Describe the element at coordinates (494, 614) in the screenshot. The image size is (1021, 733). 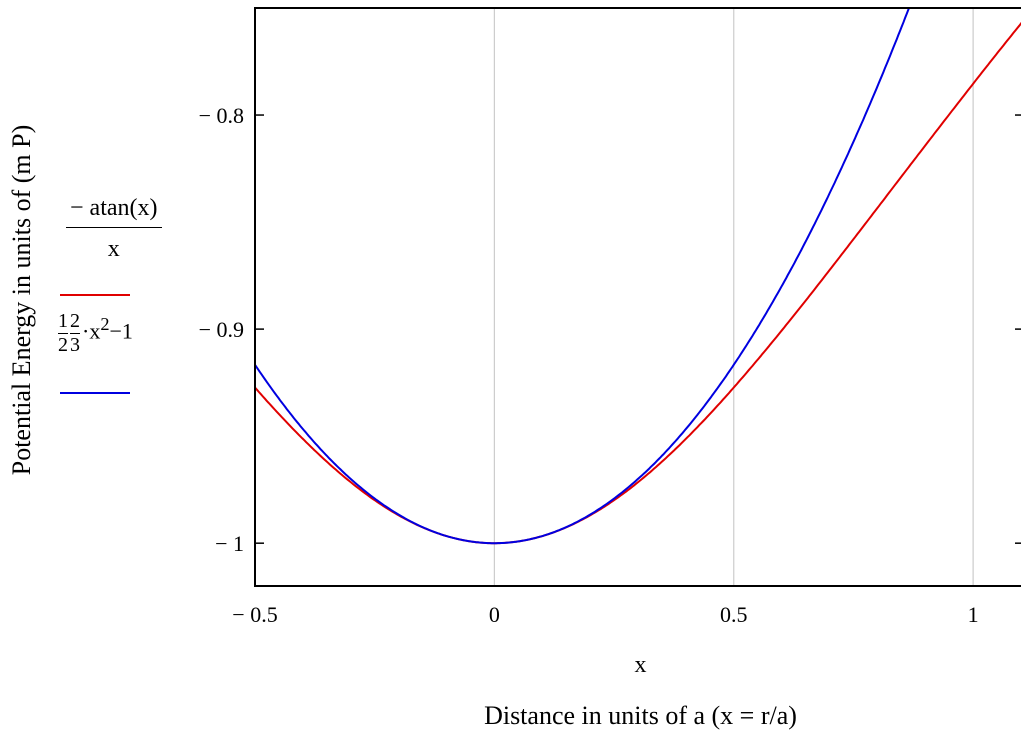
I see `x-tick-label: 0` at that location.